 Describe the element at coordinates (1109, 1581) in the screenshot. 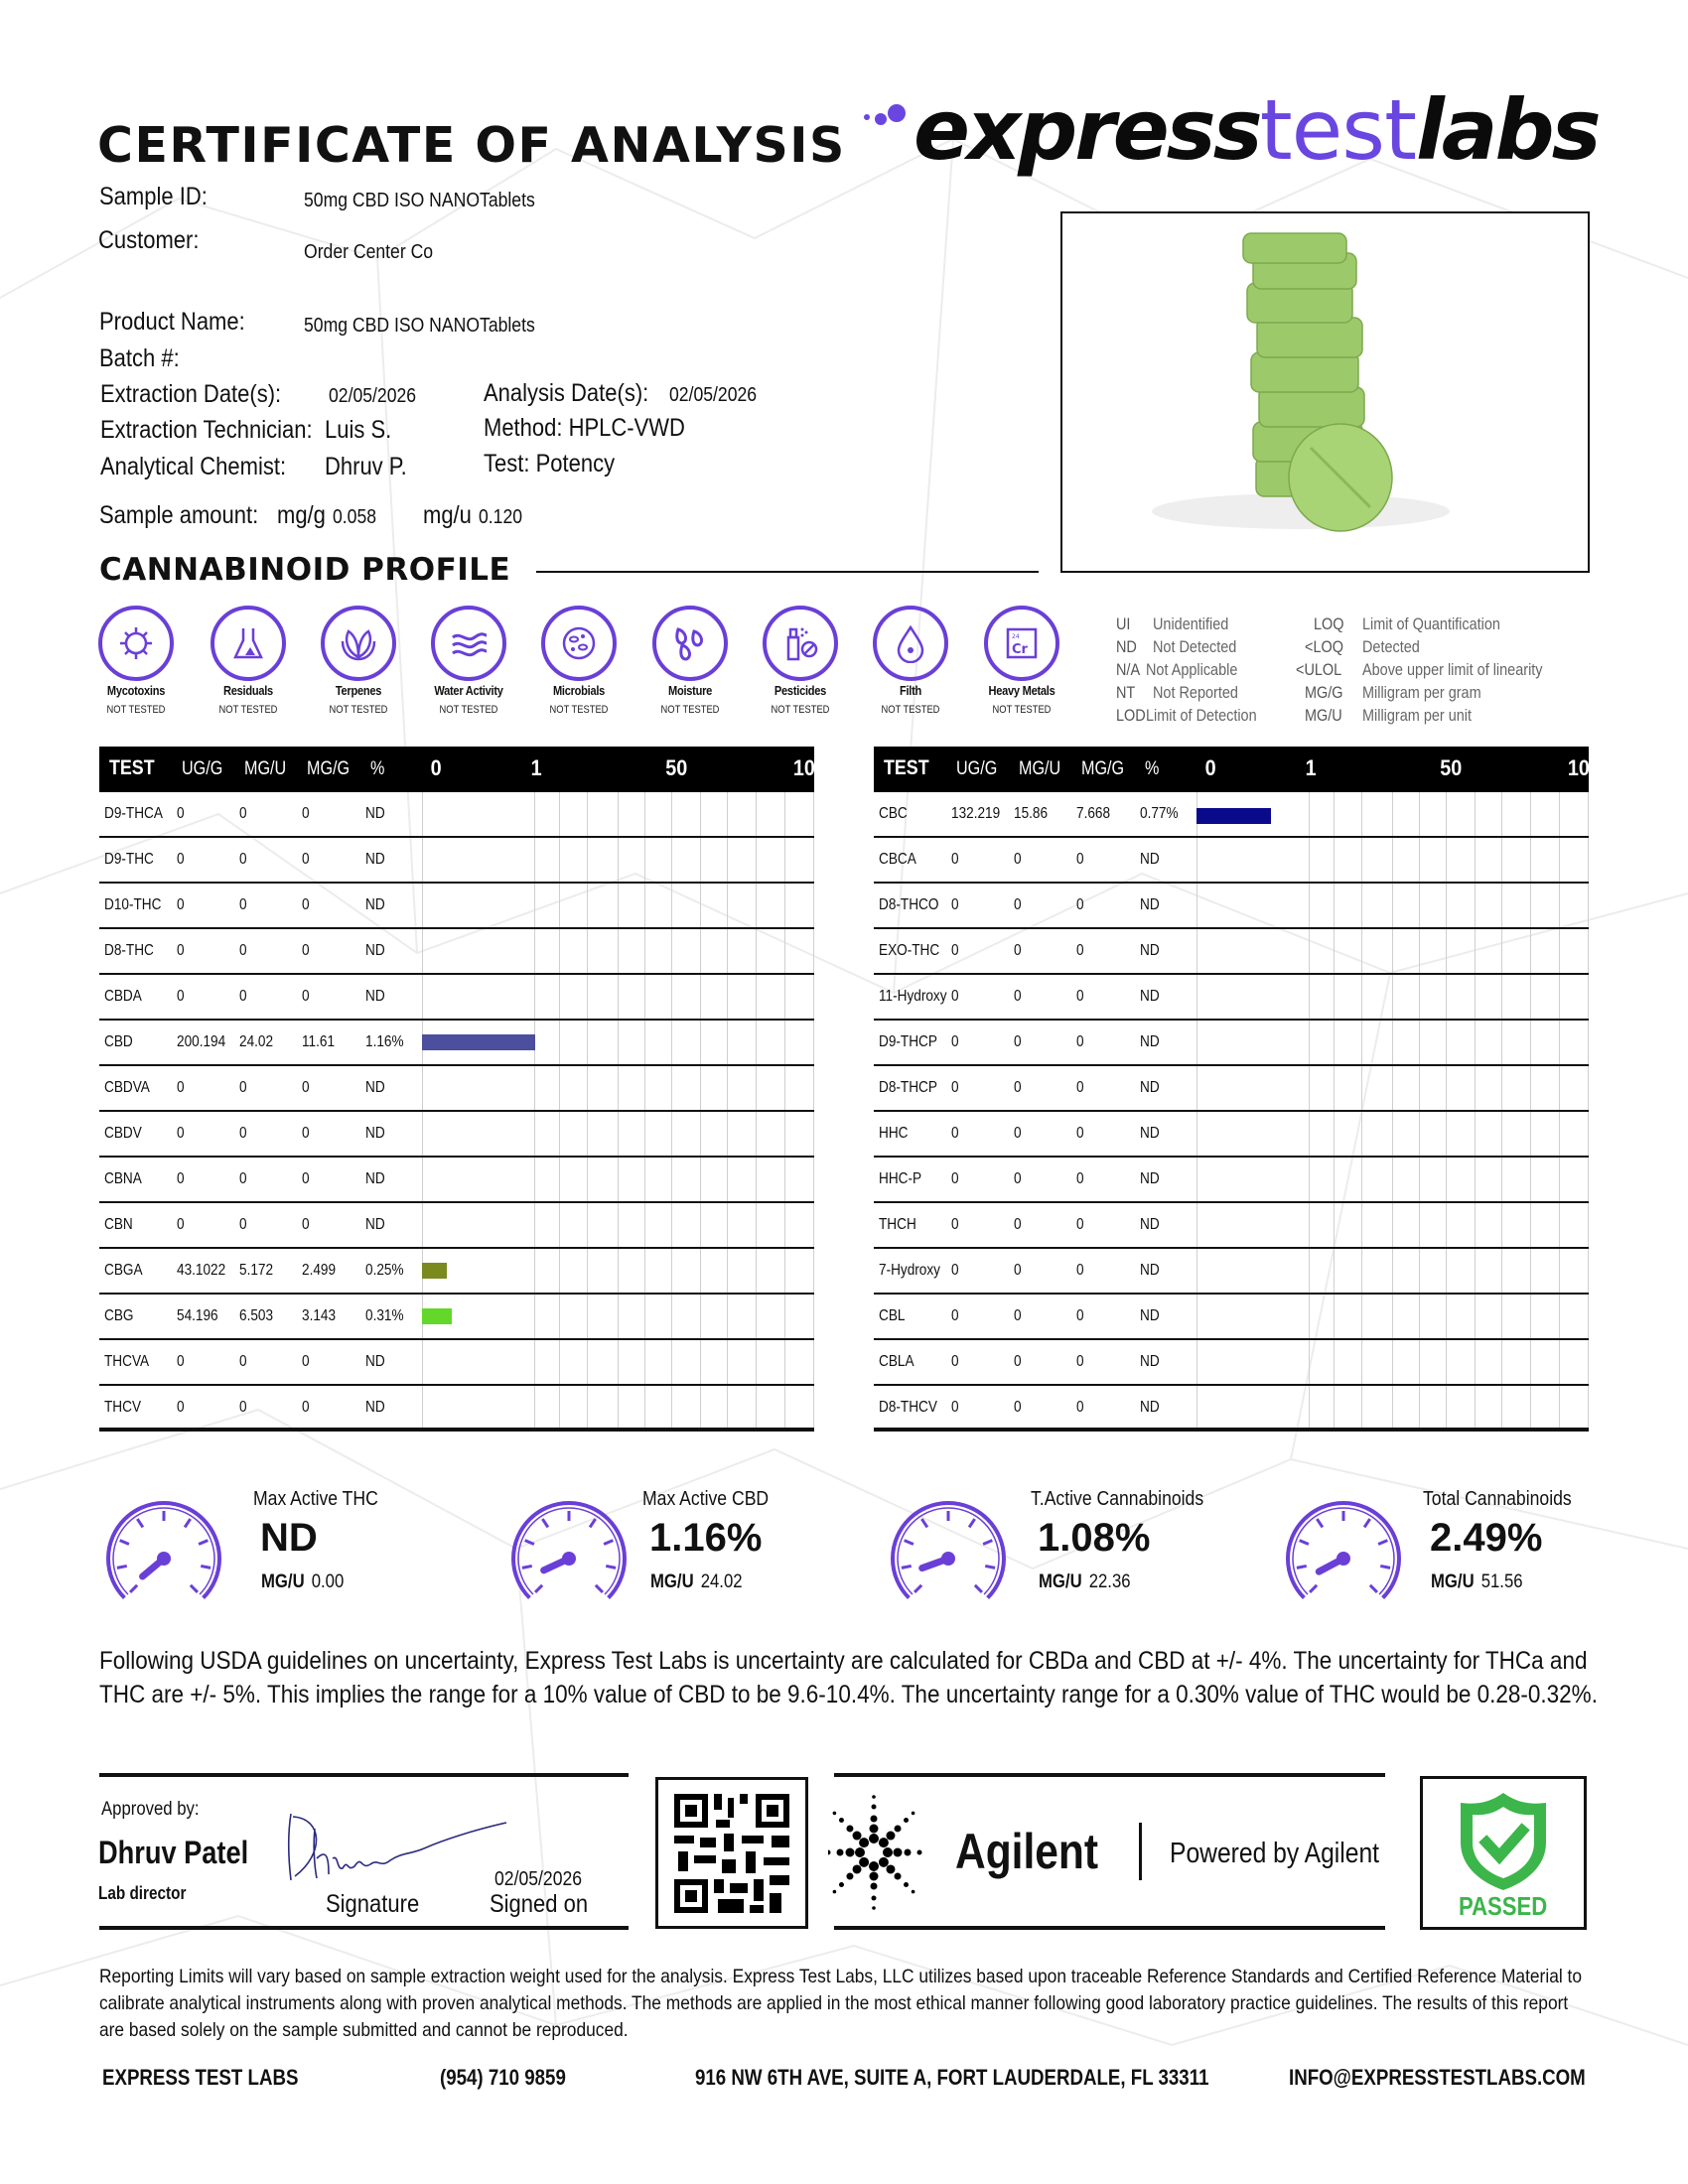

I see `summary-mgu-value: 22.36` at that location.